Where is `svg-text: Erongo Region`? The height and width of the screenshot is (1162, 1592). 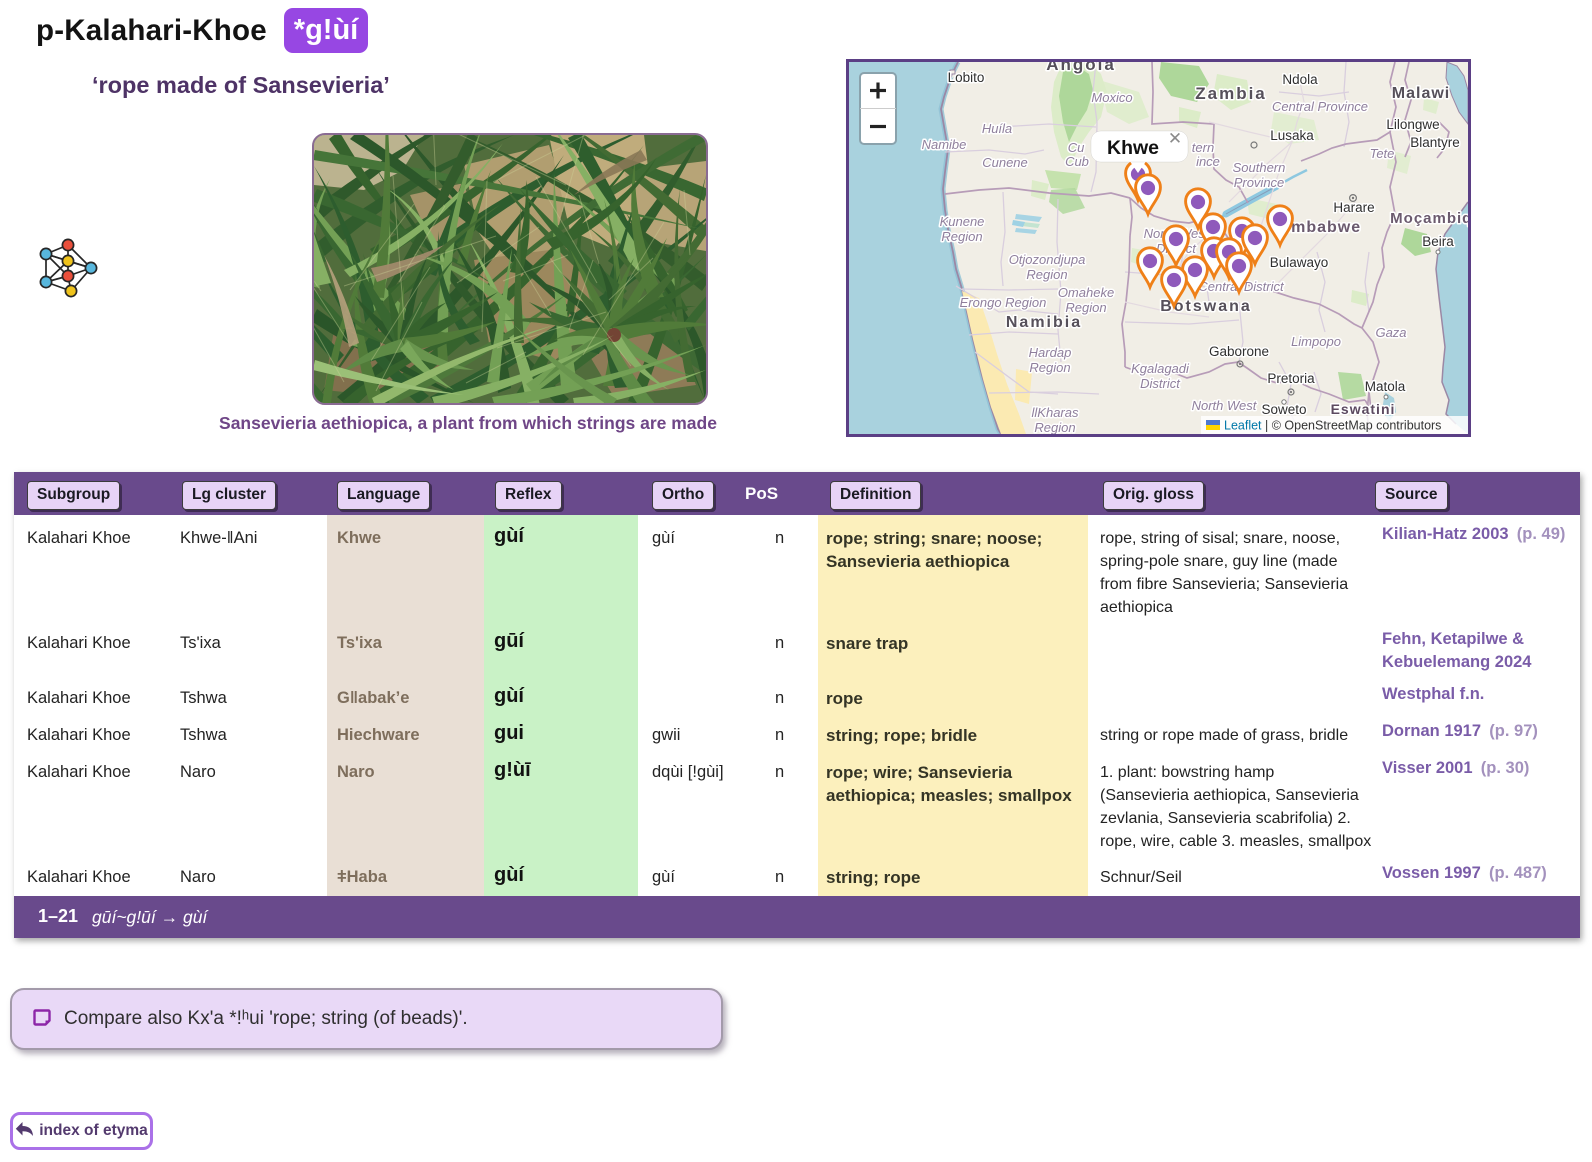
svg-text: Erongo Region is located at coordinates (1003, 302).